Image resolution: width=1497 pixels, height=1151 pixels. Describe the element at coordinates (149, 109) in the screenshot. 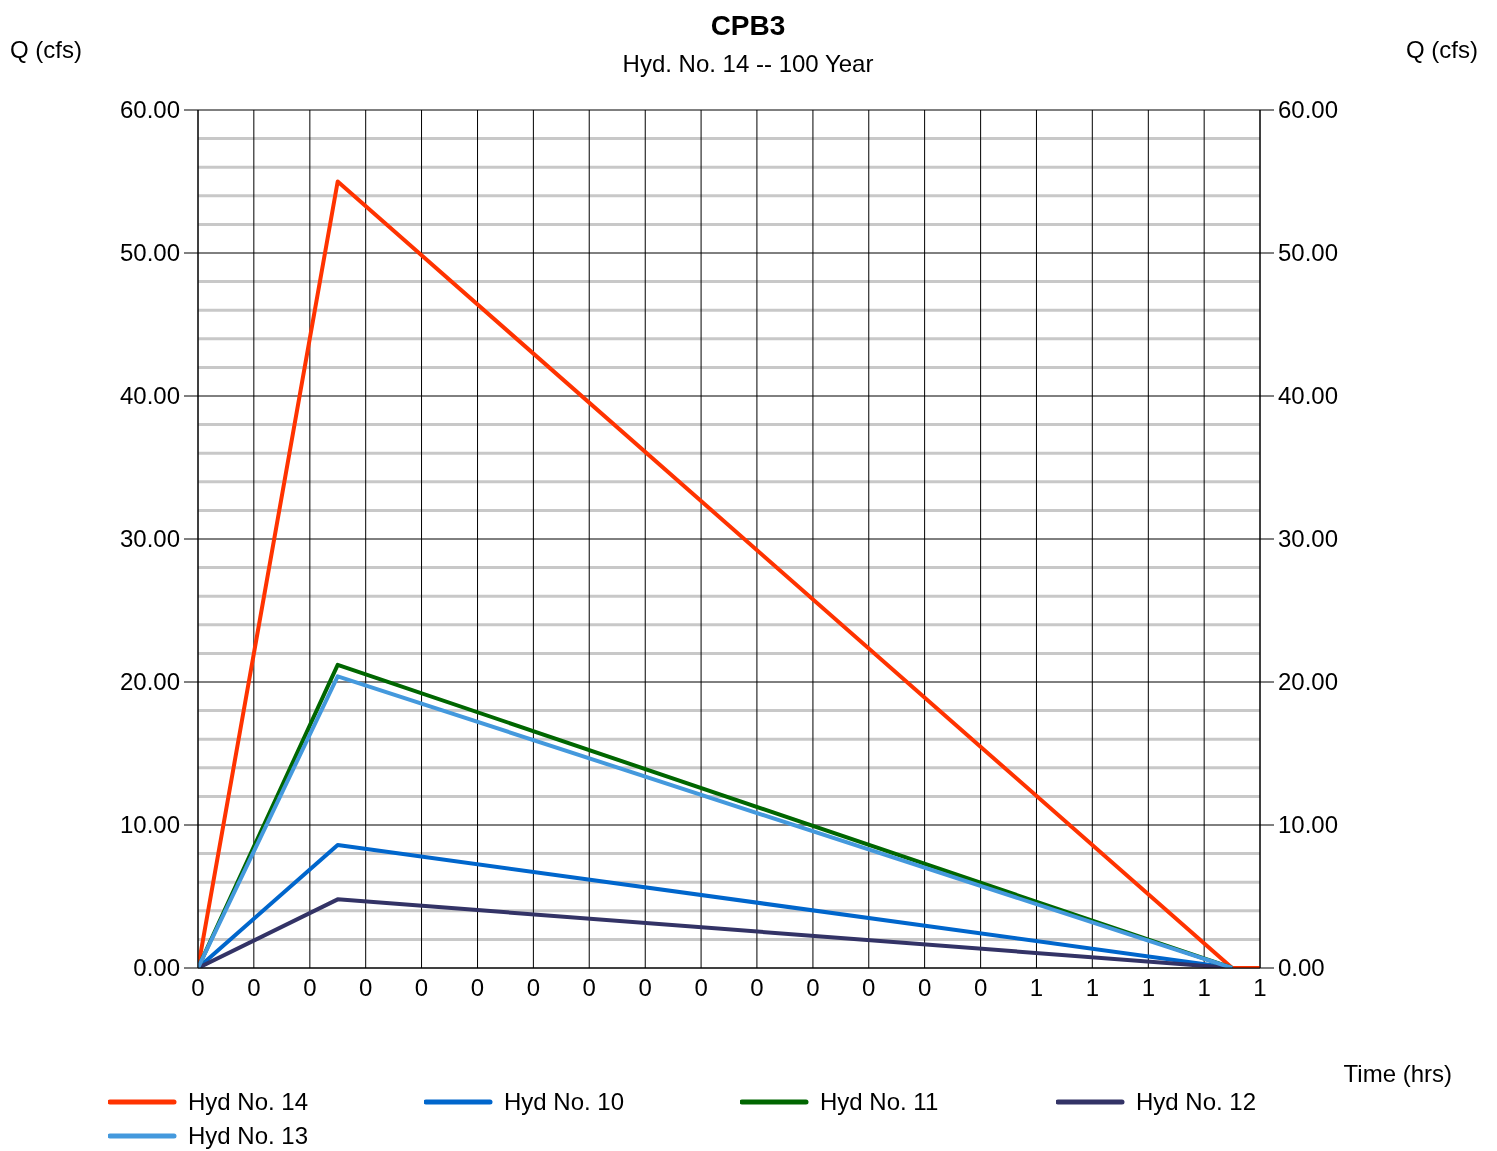

I see `y-tick-label: 60.00` at that location.